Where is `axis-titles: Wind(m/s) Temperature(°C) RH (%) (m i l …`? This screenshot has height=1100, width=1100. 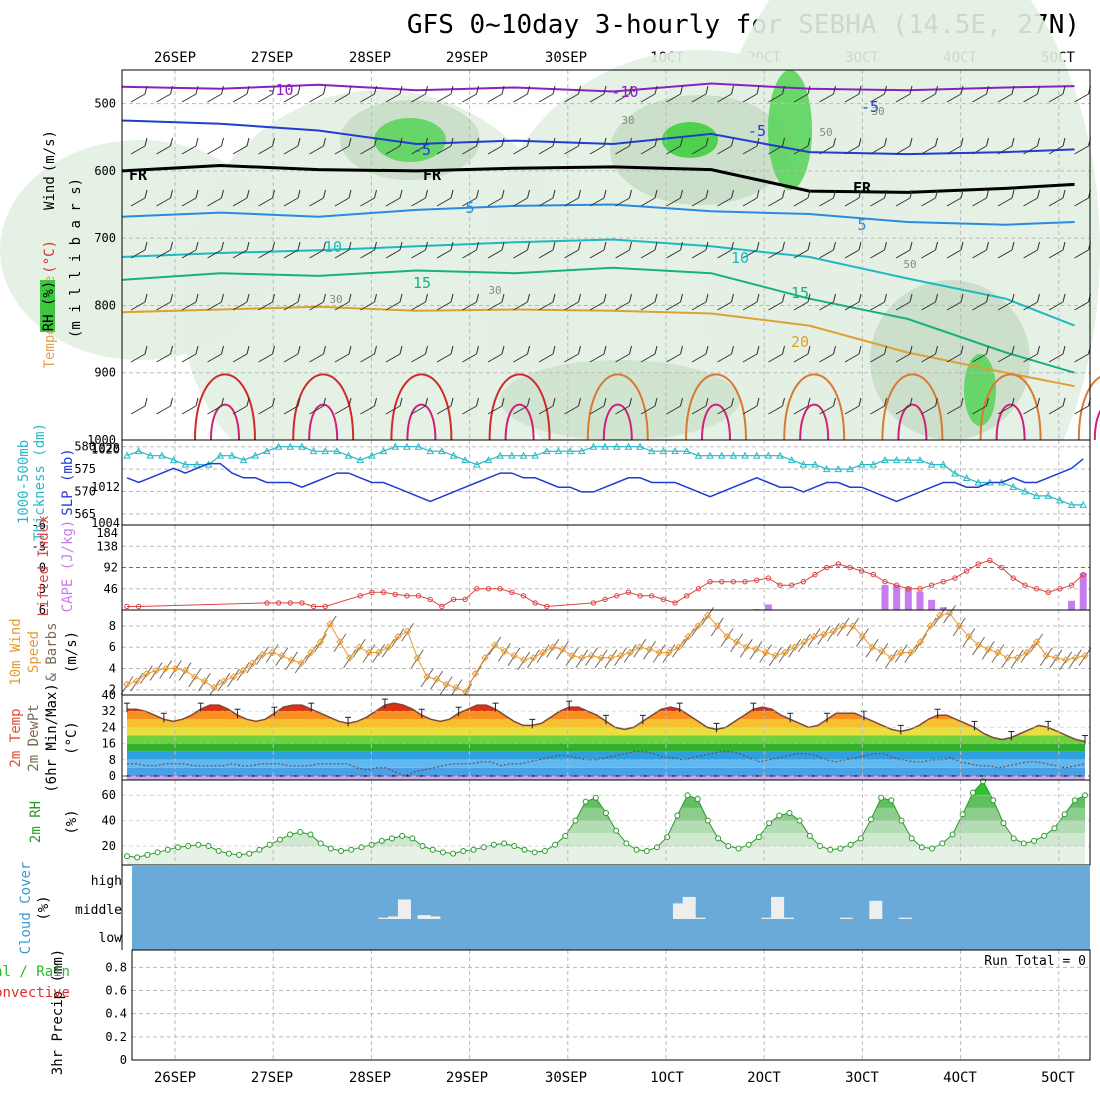 axis-titles: Wind(m/s) Temperature(°C) RH (%) (m i l … is located at coordinates (42, 602).